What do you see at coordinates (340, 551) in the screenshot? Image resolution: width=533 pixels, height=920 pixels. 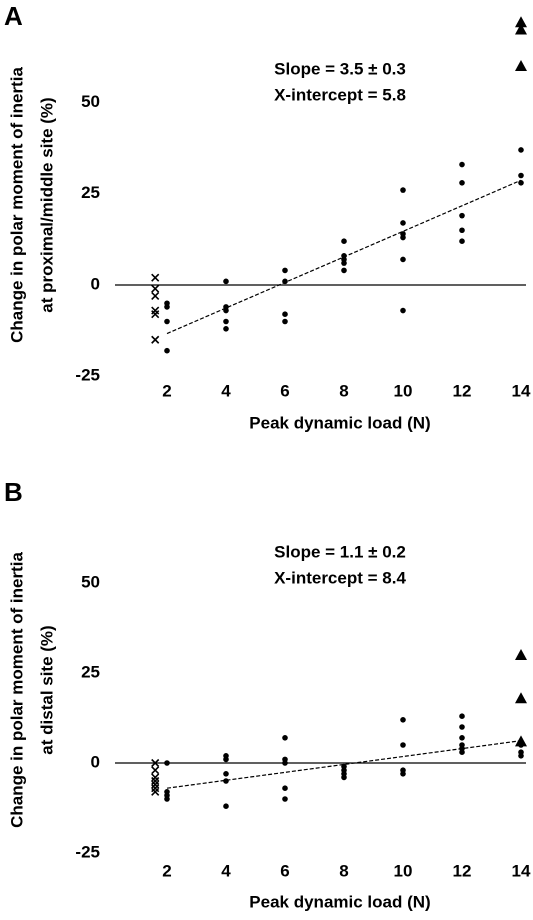 I see `annotation: Slope = 1.1 ± 0.2` at bounding box center [340, 551].